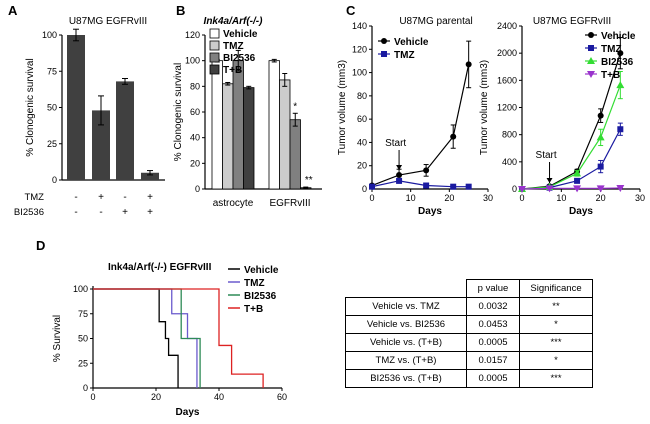 This screenshot has height=424, width=650. I want to click on table-row: Vehicle vs. BI2536 0.0453 *, so click(469, 324).